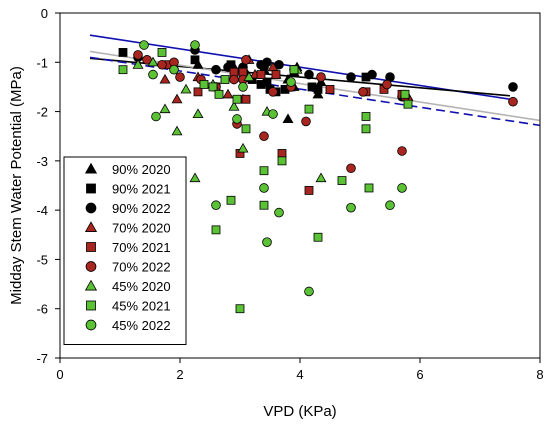 The height and width of the screenshot is (429, 550). Describe the element at coordinates (419, 374) in the screenshot. I see `x-tick-label: 6` at that location.